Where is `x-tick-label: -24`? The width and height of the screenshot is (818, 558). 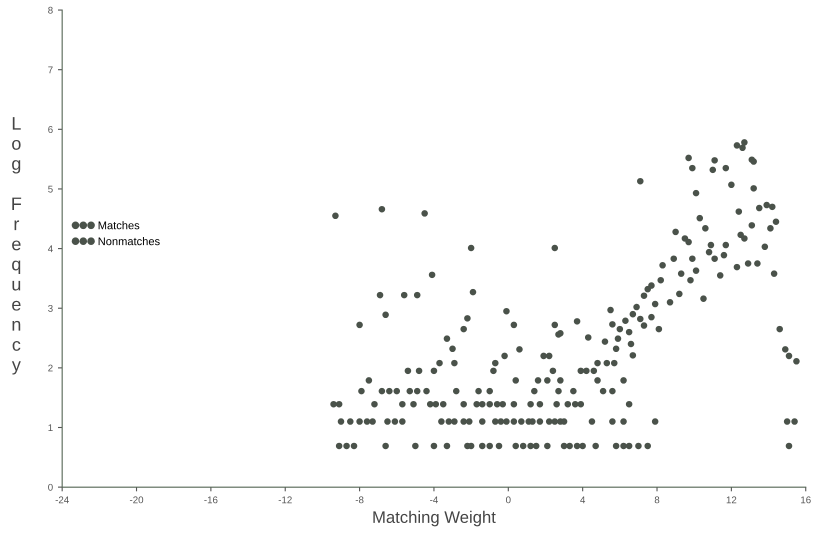 x-tick-label: -24 is located at coordinates (62, 500).